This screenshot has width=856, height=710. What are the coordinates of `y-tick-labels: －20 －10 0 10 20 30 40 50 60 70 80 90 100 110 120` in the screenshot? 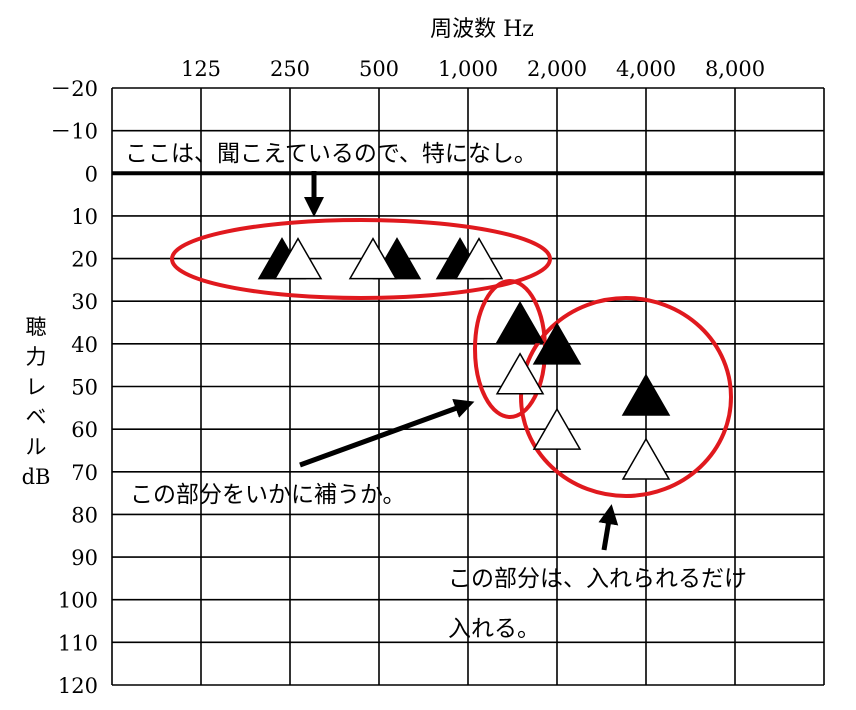 It's located at (74, 387).